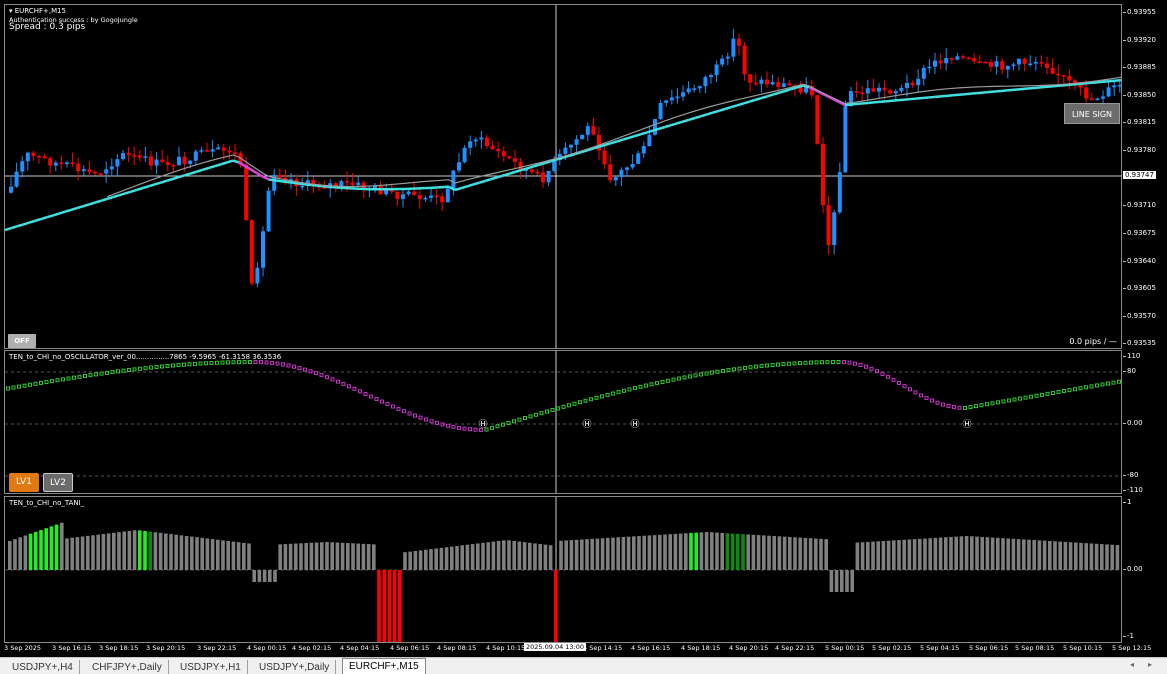 Image resolution: width=1167 pixels, height=674 pixels. Describe the element at coordinates (1135, 569) in the screenshot. I see `tani-axis-label: 0.00` at that location.